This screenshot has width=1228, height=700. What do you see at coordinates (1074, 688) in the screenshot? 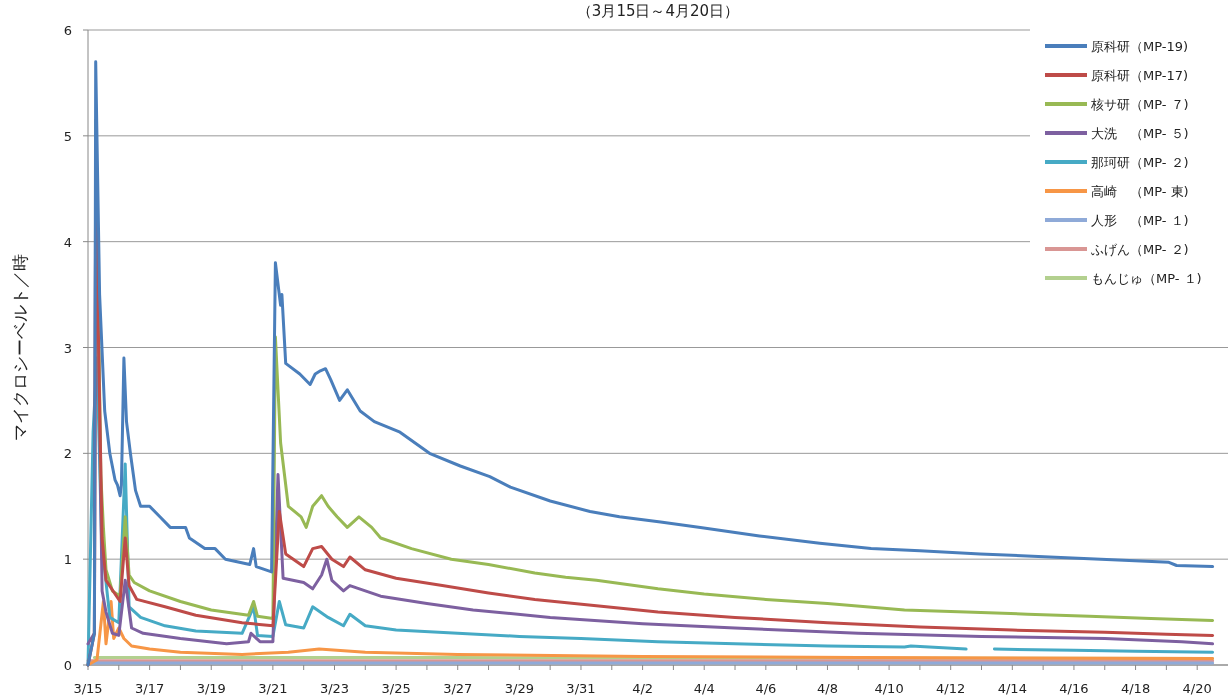
I see `x-tick-label: 4/16` at bounding box center [1074, 688].